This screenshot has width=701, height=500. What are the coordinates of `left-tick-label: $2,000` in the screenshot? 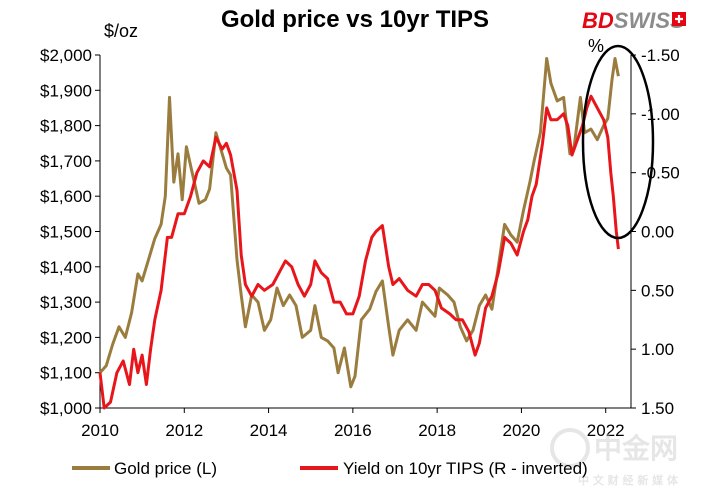 It's located at (66, 55).